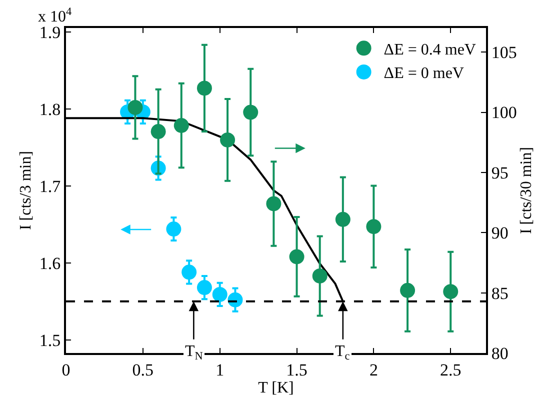  I want to click on legend-label: ΔE = 0 meV, so click(424, 73).